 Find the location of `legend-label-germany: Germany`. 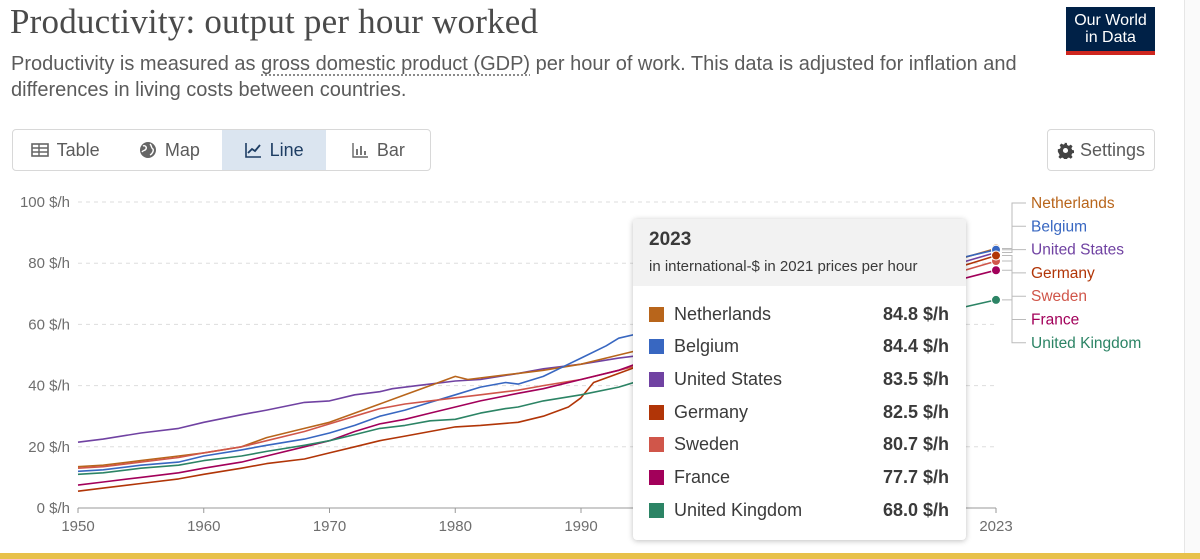

legend-label-germany: Germany is located at coordinates (1063, 273).